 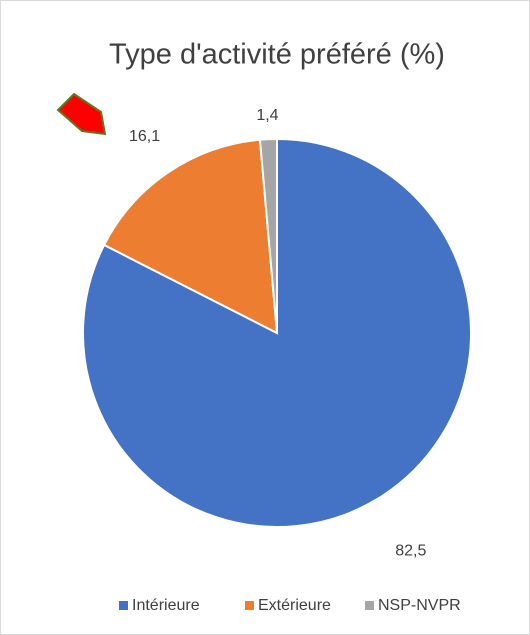 What do you see at coordinates (166, 605) in the screenshot?
I see `legend-label: Intérieure` at bounding box center [166, 605].